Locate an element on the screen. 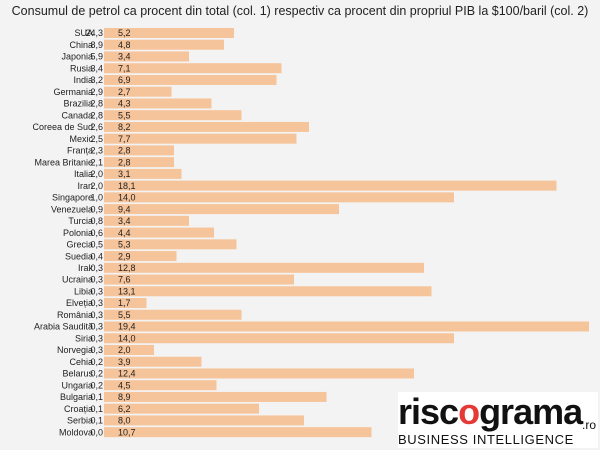 The height and width of the screenshot is (450, 600). col1-value-label: 2,9 is located at coordinates (96, 92).